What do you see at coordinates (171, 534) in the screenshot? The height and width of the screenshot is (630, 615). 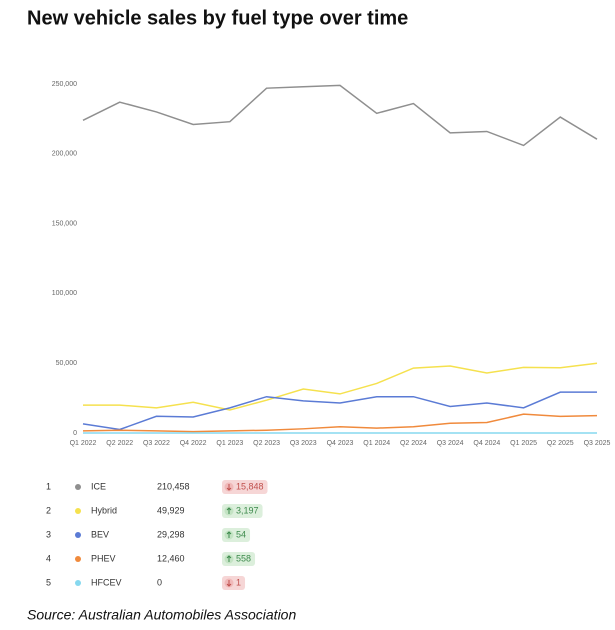 I see `latest-value: 29,298` at bounding box center [171, 534].